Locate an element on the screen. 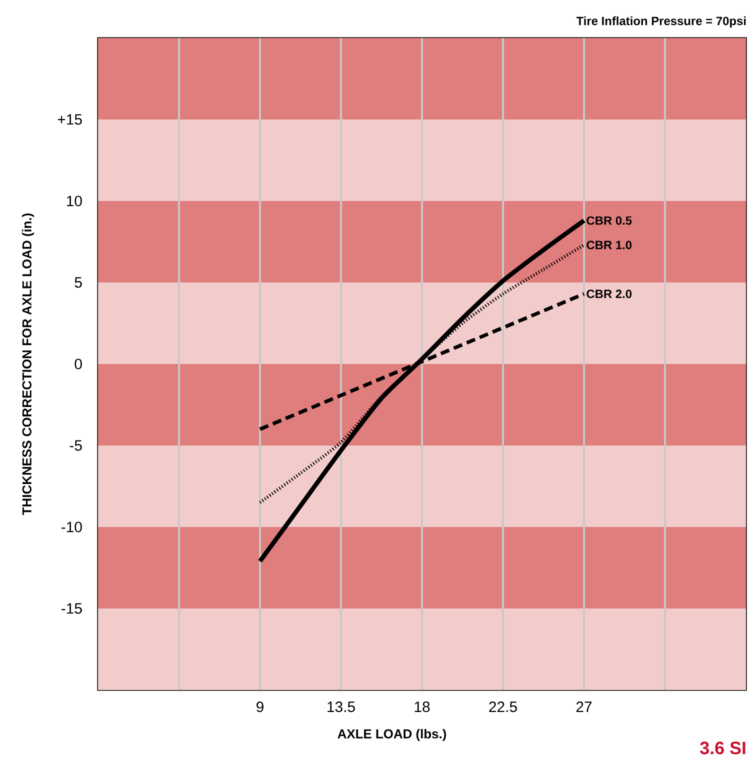 This screenshot has width=752, height=770. x-tick-label: 27 is located at coordinates (584, 707).